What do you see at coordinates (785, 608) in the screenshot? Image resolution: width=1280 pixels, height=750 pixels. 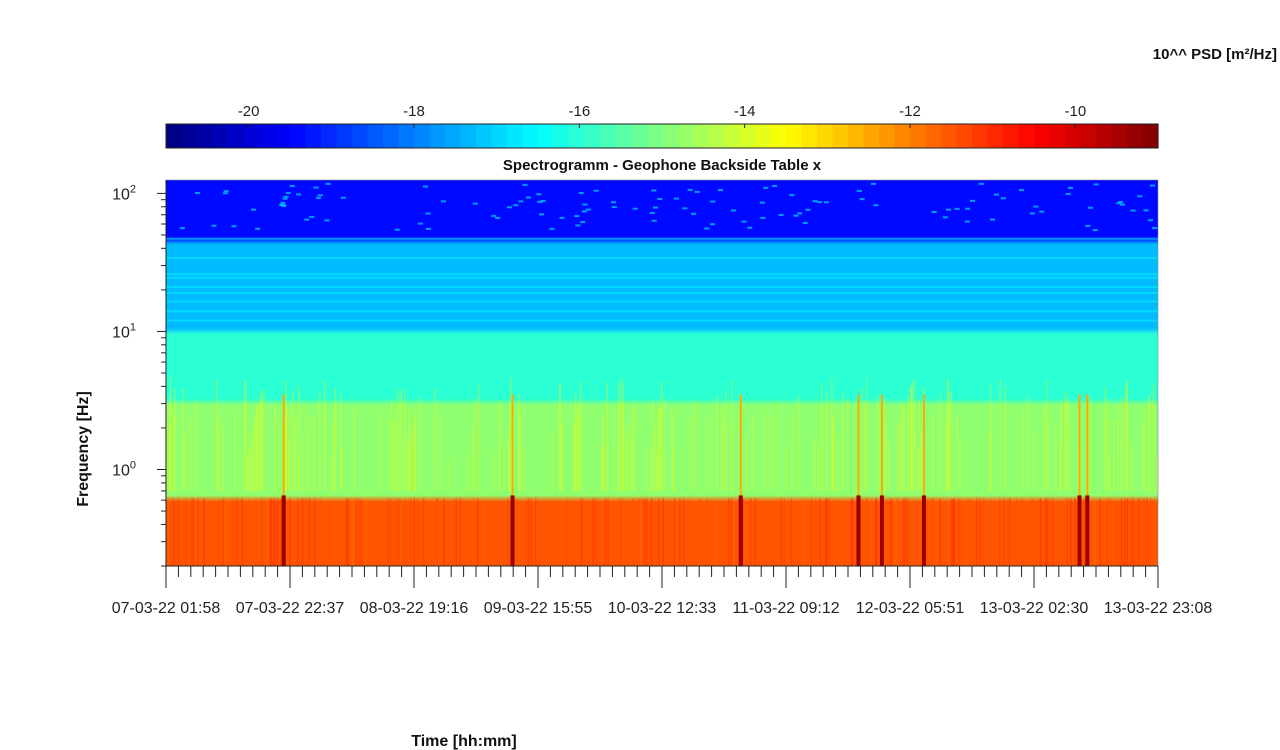 I see `x-tick-label: 11-03-22 09:12` at bounding box center [785, 608].